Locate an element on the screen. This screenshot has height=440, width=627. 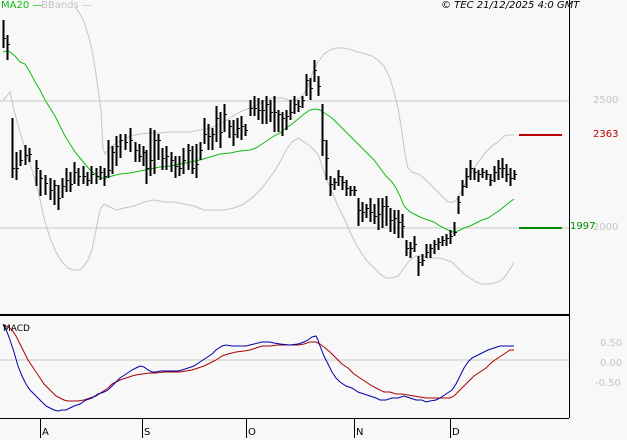
macd-signal-line is located at coordinates (258, 363).